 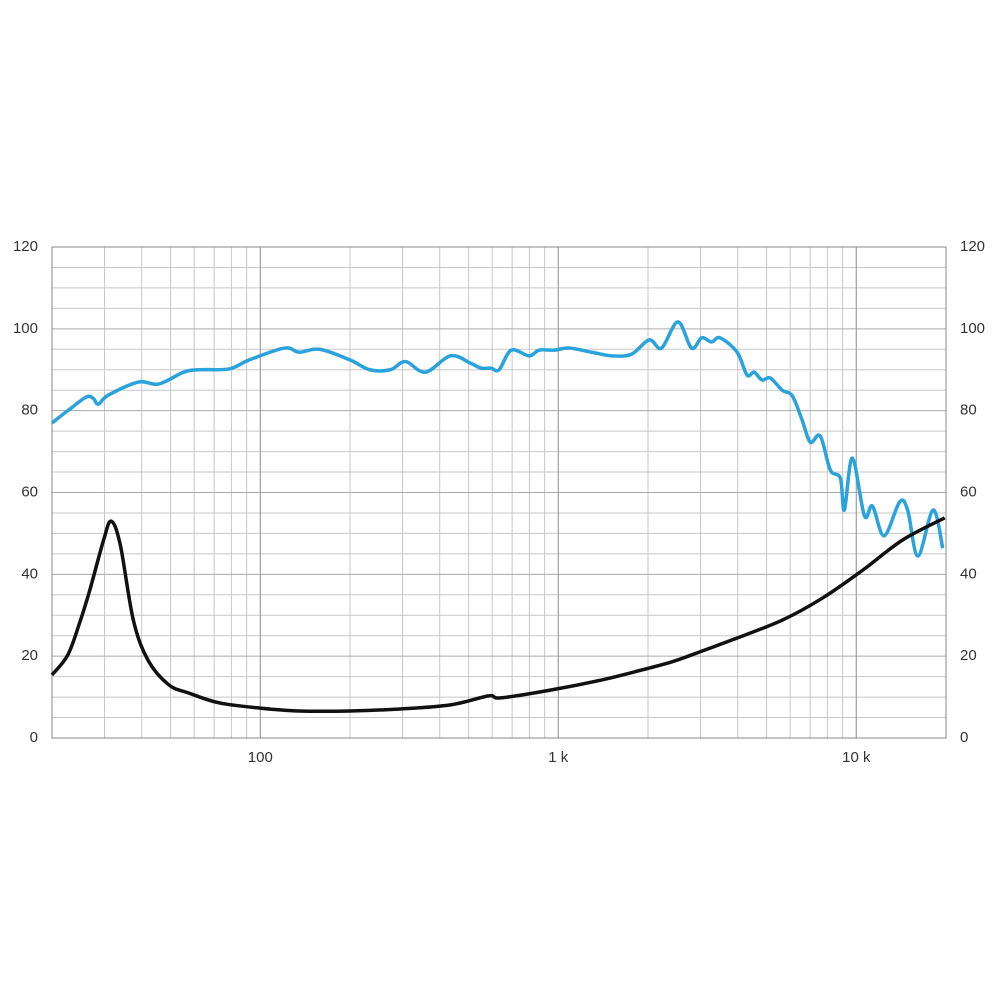 I want to click on y-tick-label: 60, so click(x=29, y=491).